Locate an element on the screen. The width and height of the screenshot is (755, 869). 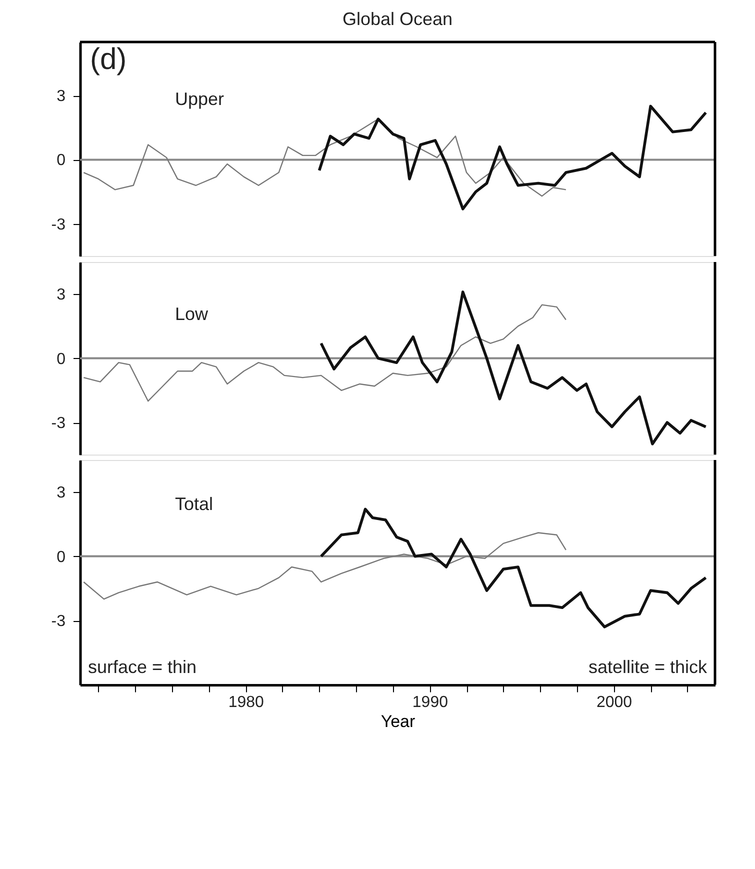
annotation: Upper is located at coordinates (199, 99).